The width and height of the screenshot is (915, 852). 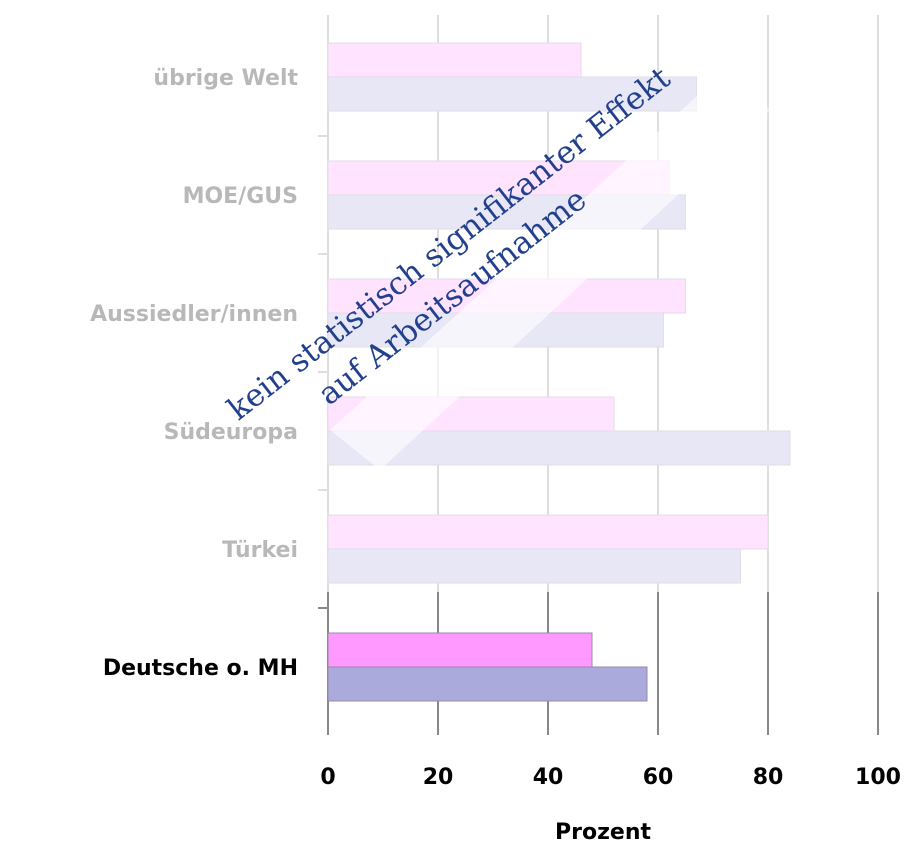 What do you see at coordinates (327, 777) in the screenshot?
I see `x-tick-label: 0` at bounding box center [327, 777].